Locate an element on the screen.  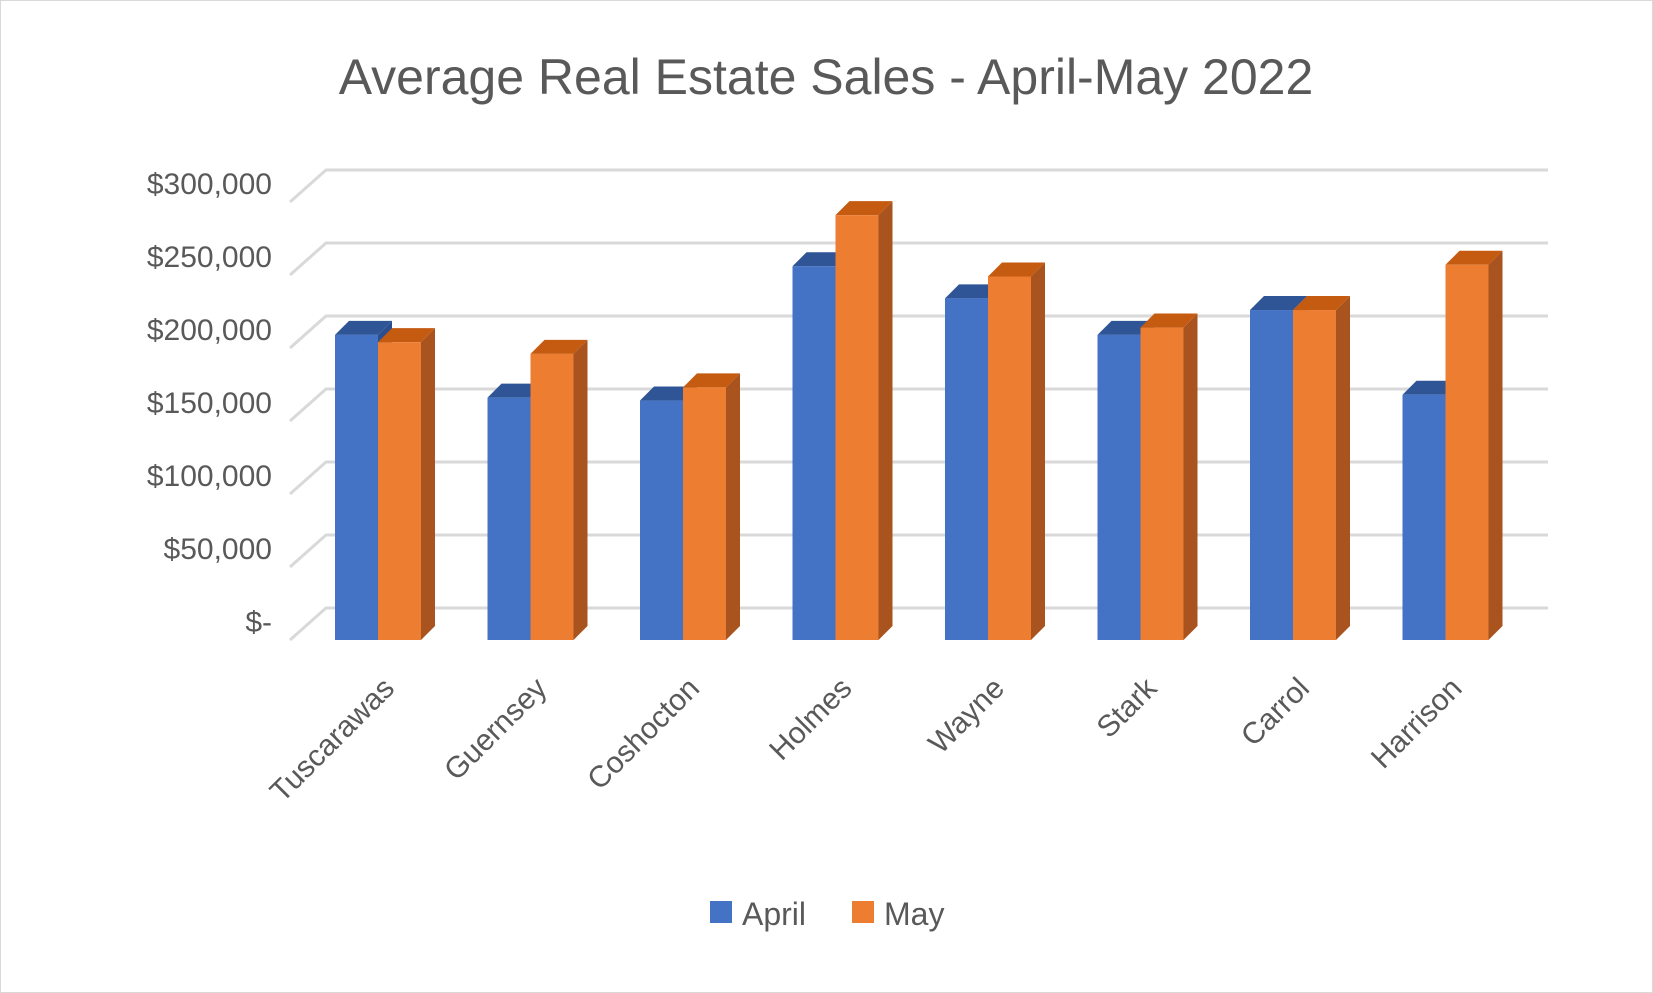
legend-label-may: May is located at coordinates (914, 914).